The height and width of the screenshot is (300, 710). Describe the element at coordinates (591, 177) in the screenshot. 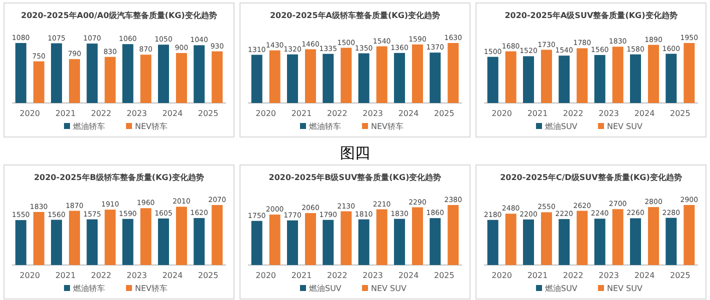

I see `chart-title: 2020-2025年C/D级SUV整备质量(KG)变化趋势` at that location.